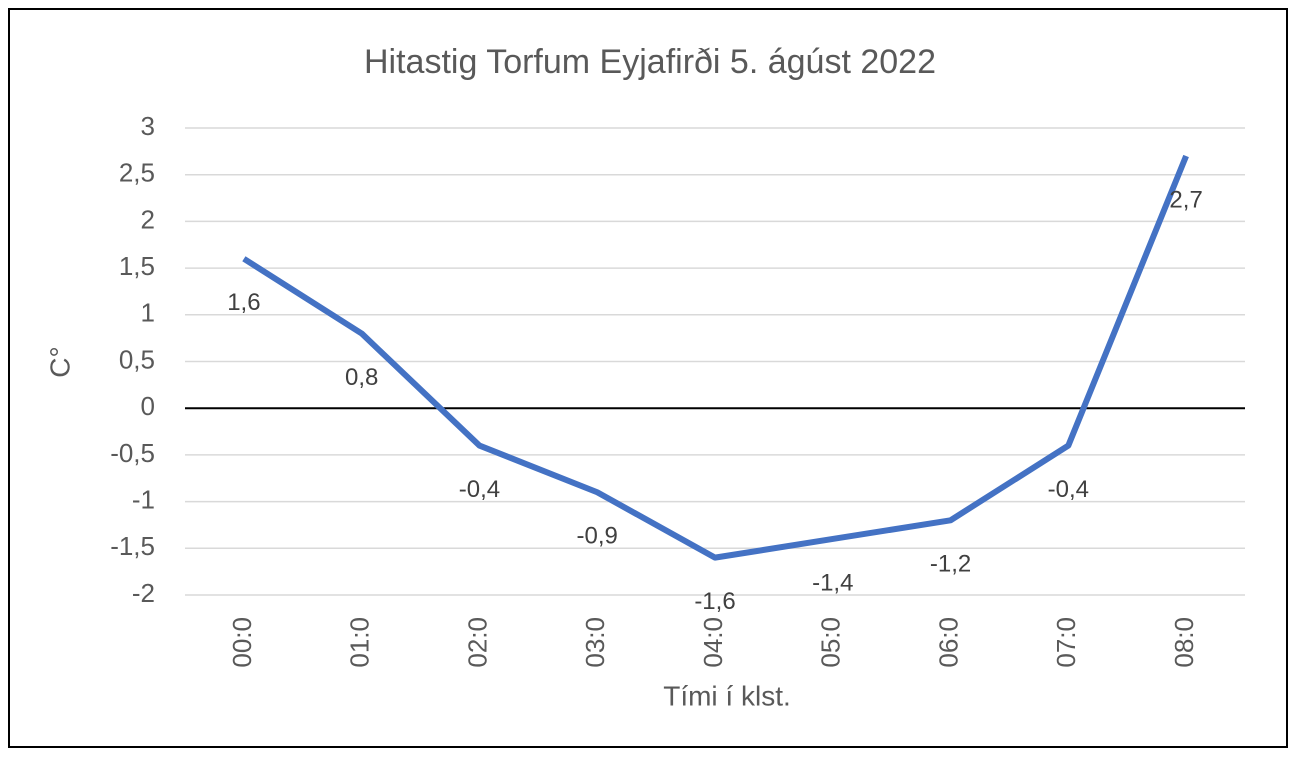 The width and height of the screenshot is (1296, 757). What do you see at coordinates (242, 642) in the screenshot?
I see `x-tick-label: 00:0` at bounding box center [242, 642].